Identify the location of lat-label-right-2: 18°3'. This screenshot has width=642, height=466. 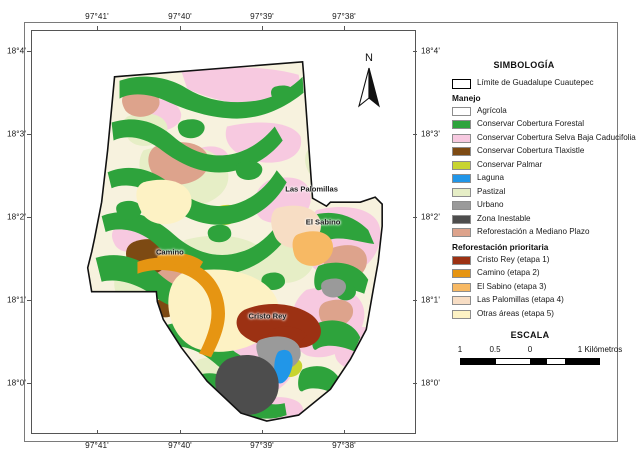
(430, 134).